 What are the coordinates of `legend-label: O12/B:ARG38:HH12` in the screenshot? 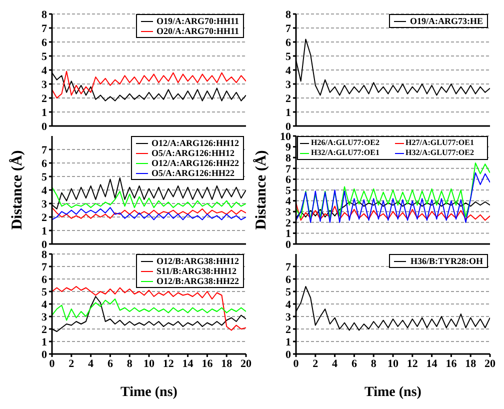 It's located at (197, 261).